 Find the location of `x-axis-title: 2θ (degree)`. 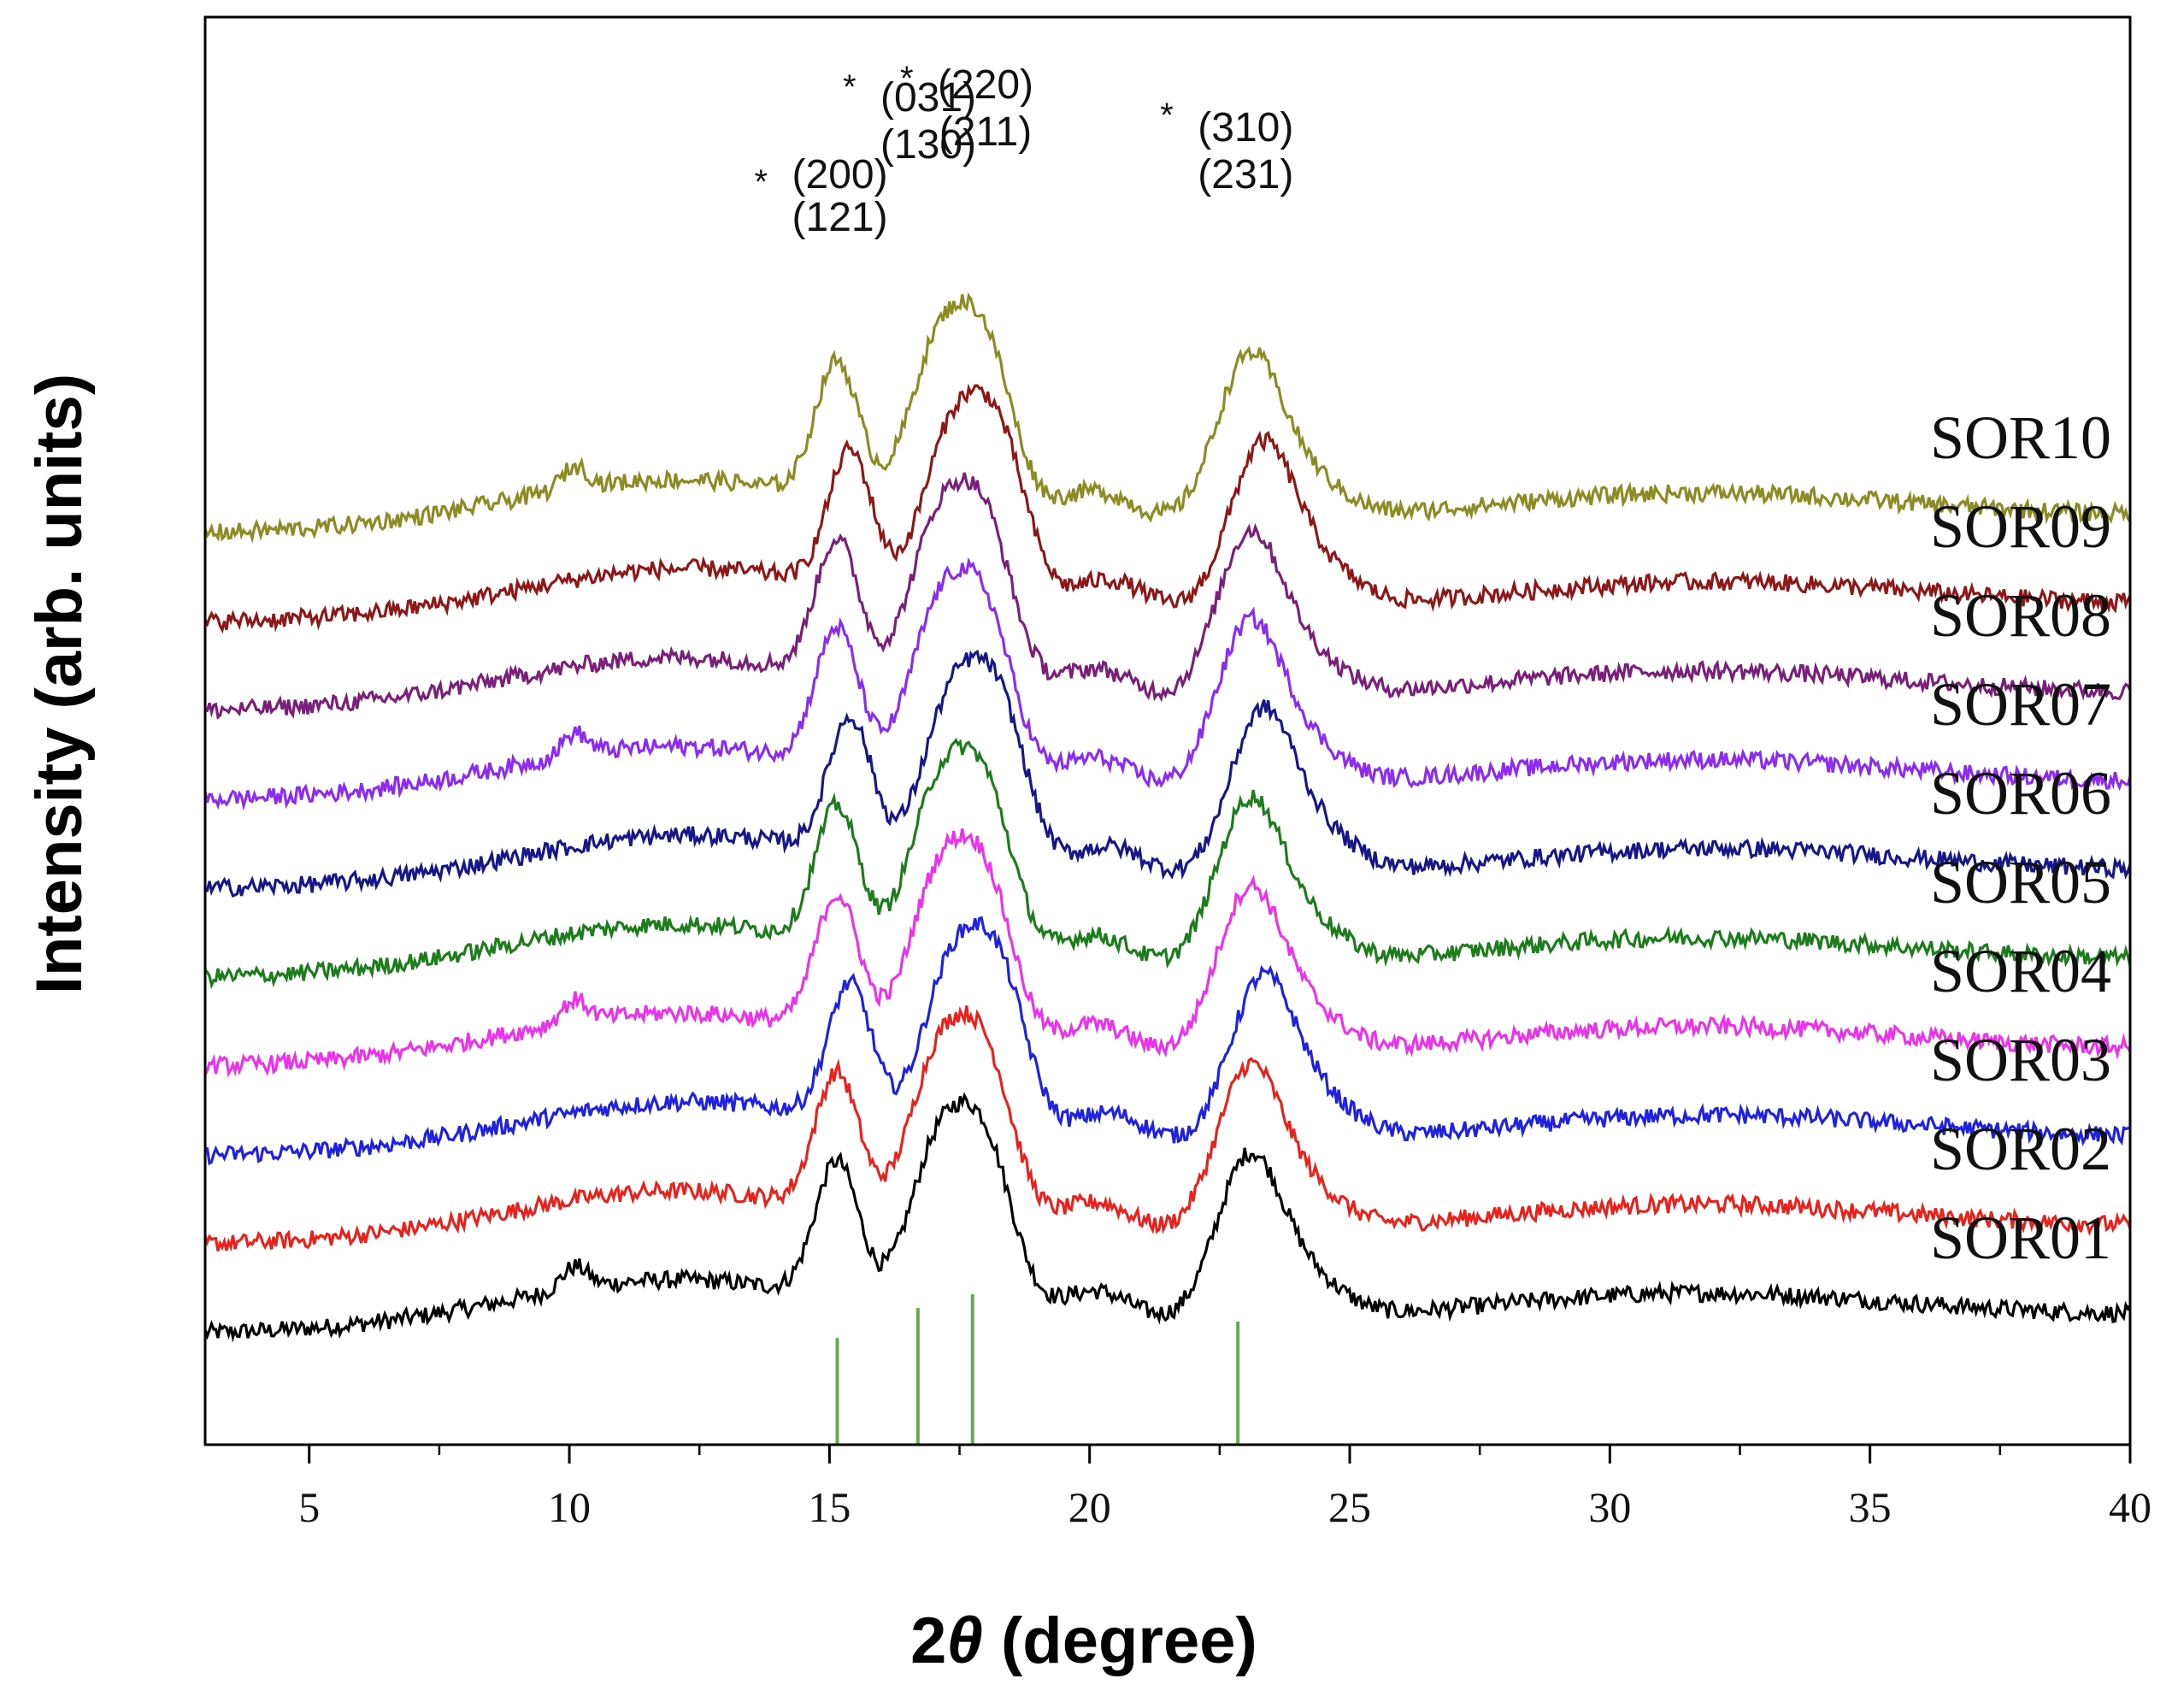

x-axis-title: 2θ (degree) is located at coordinates (1083, 1641).